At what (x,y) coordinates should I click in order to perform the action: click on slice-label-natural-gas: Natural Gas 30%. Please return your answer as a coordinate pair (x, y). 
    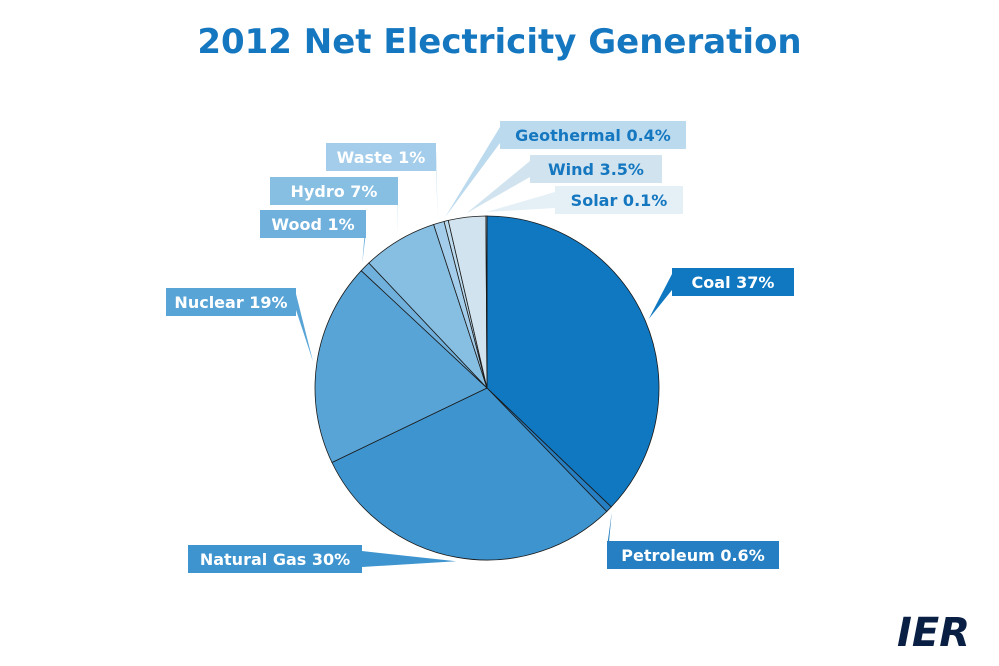
    Looking at the image, I should click on (275, 559).